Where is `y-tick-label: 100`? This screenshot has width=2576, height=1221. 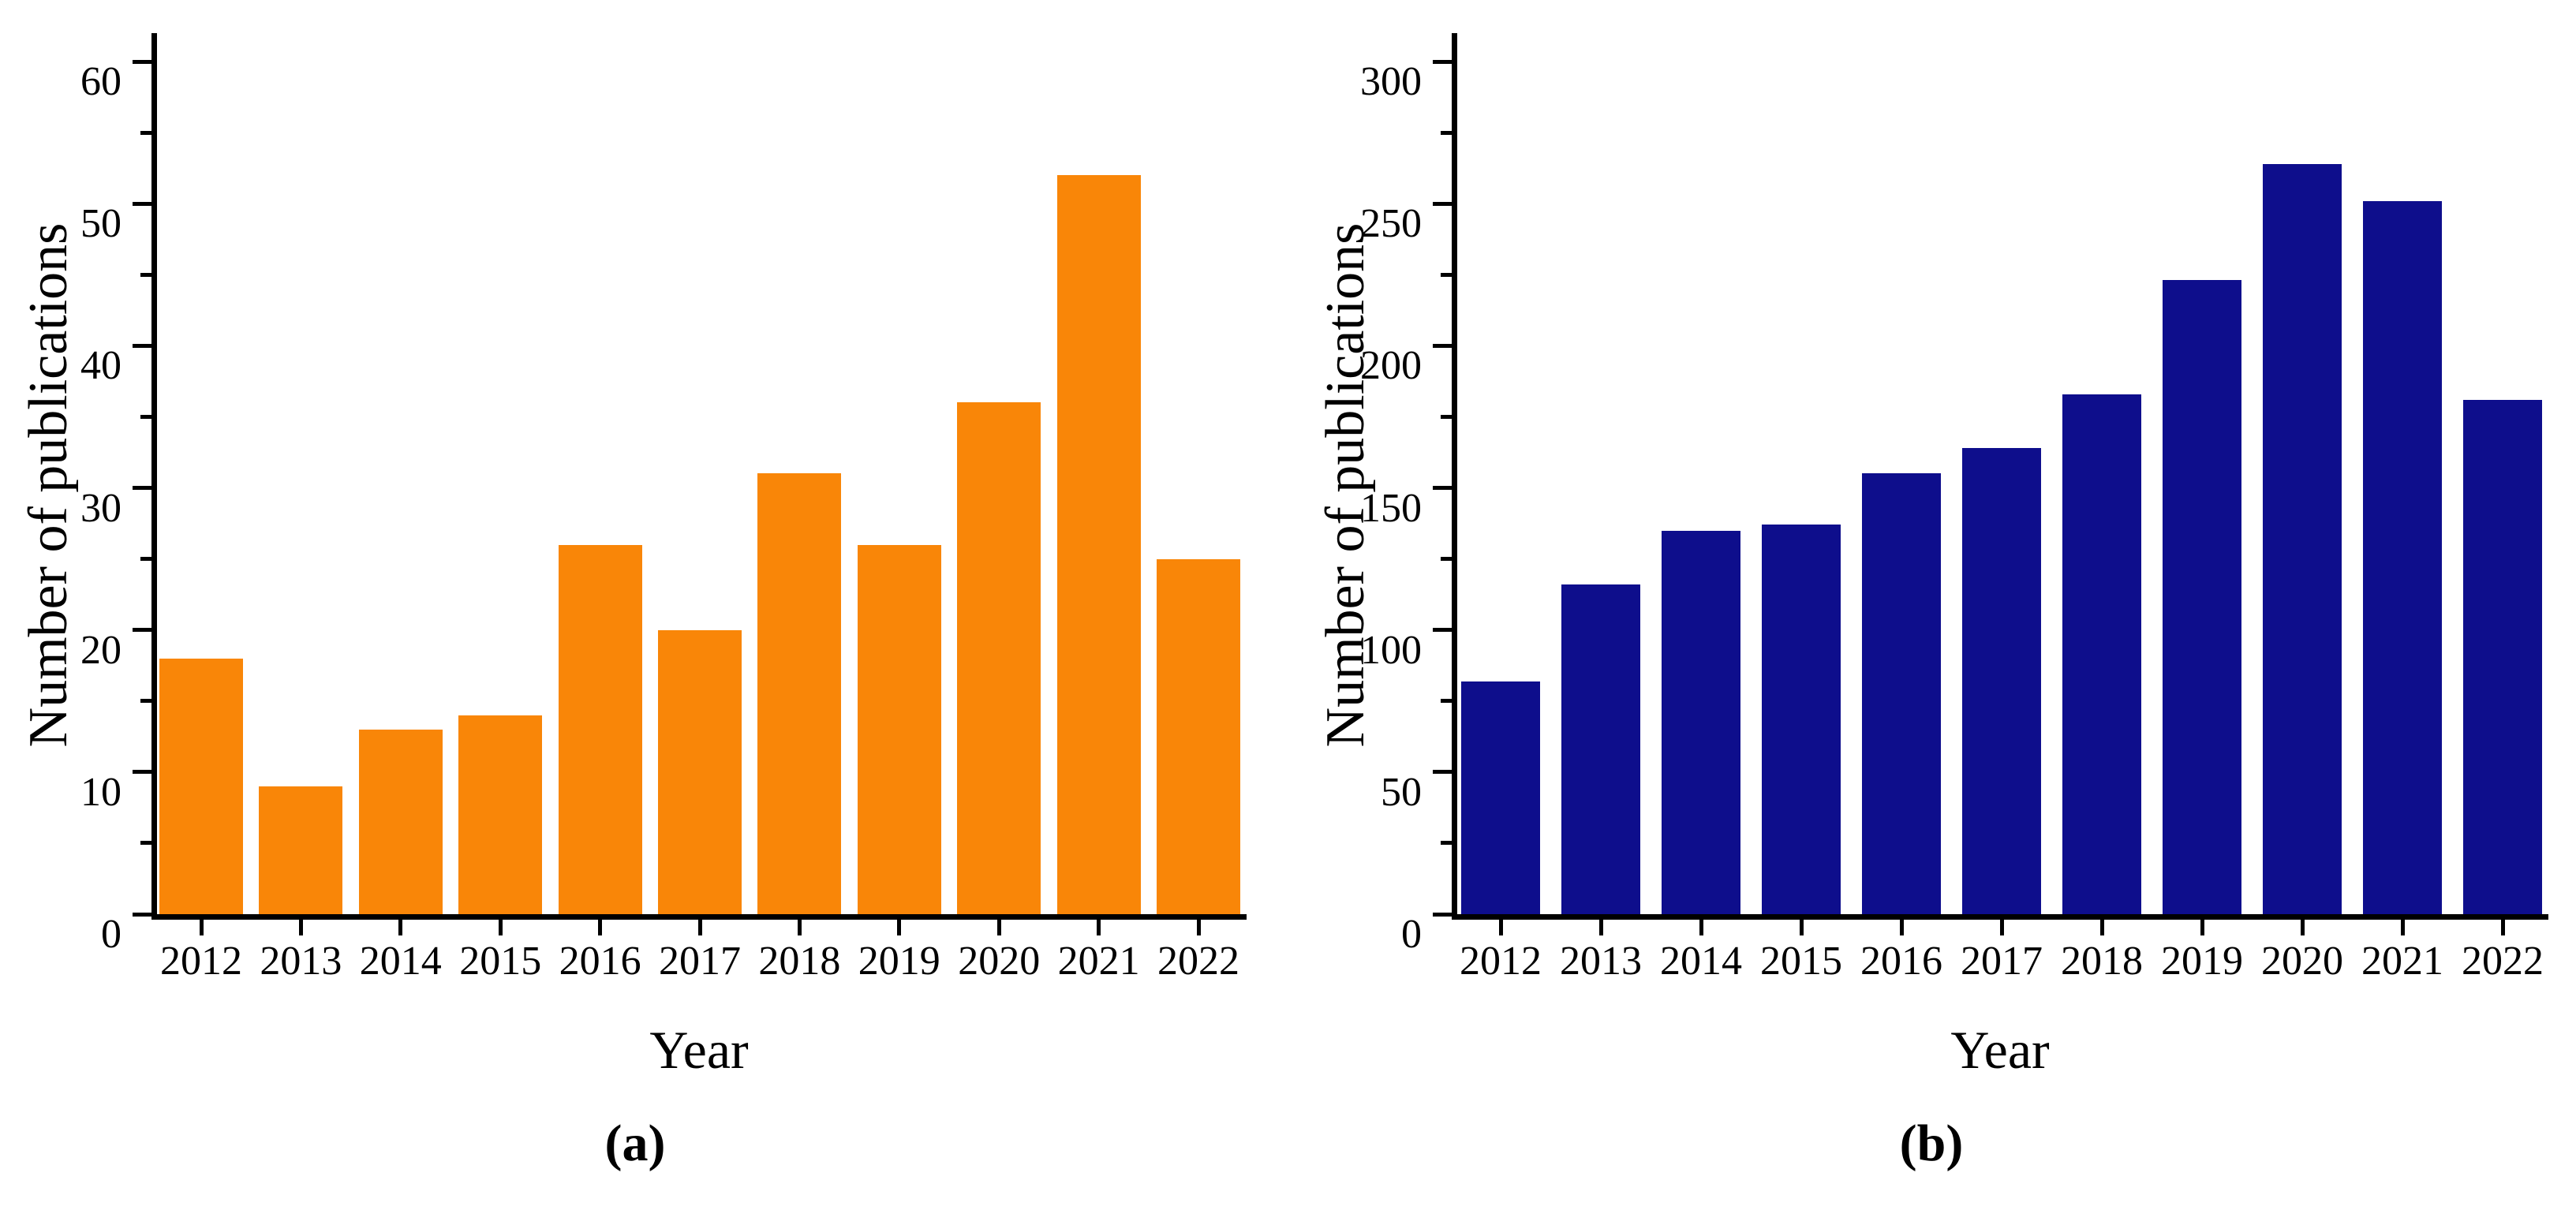 y-tick-label: 100 is located at coordinates (1391, 650).